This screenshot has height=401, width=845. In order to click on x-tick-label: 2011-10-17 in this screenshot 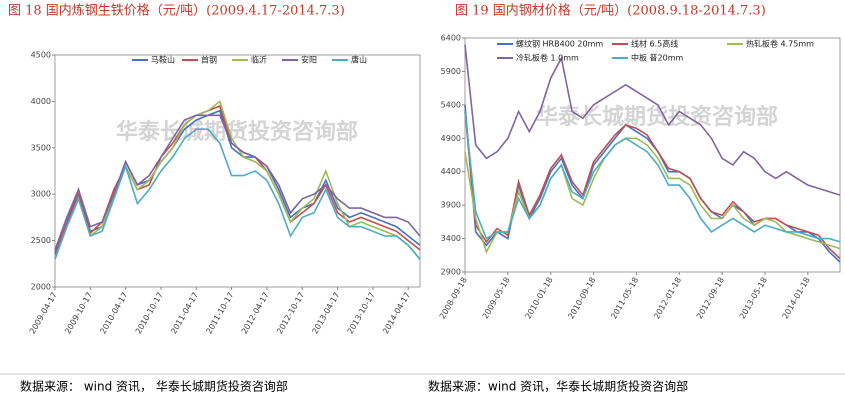, I will do `click(219, 313)`.